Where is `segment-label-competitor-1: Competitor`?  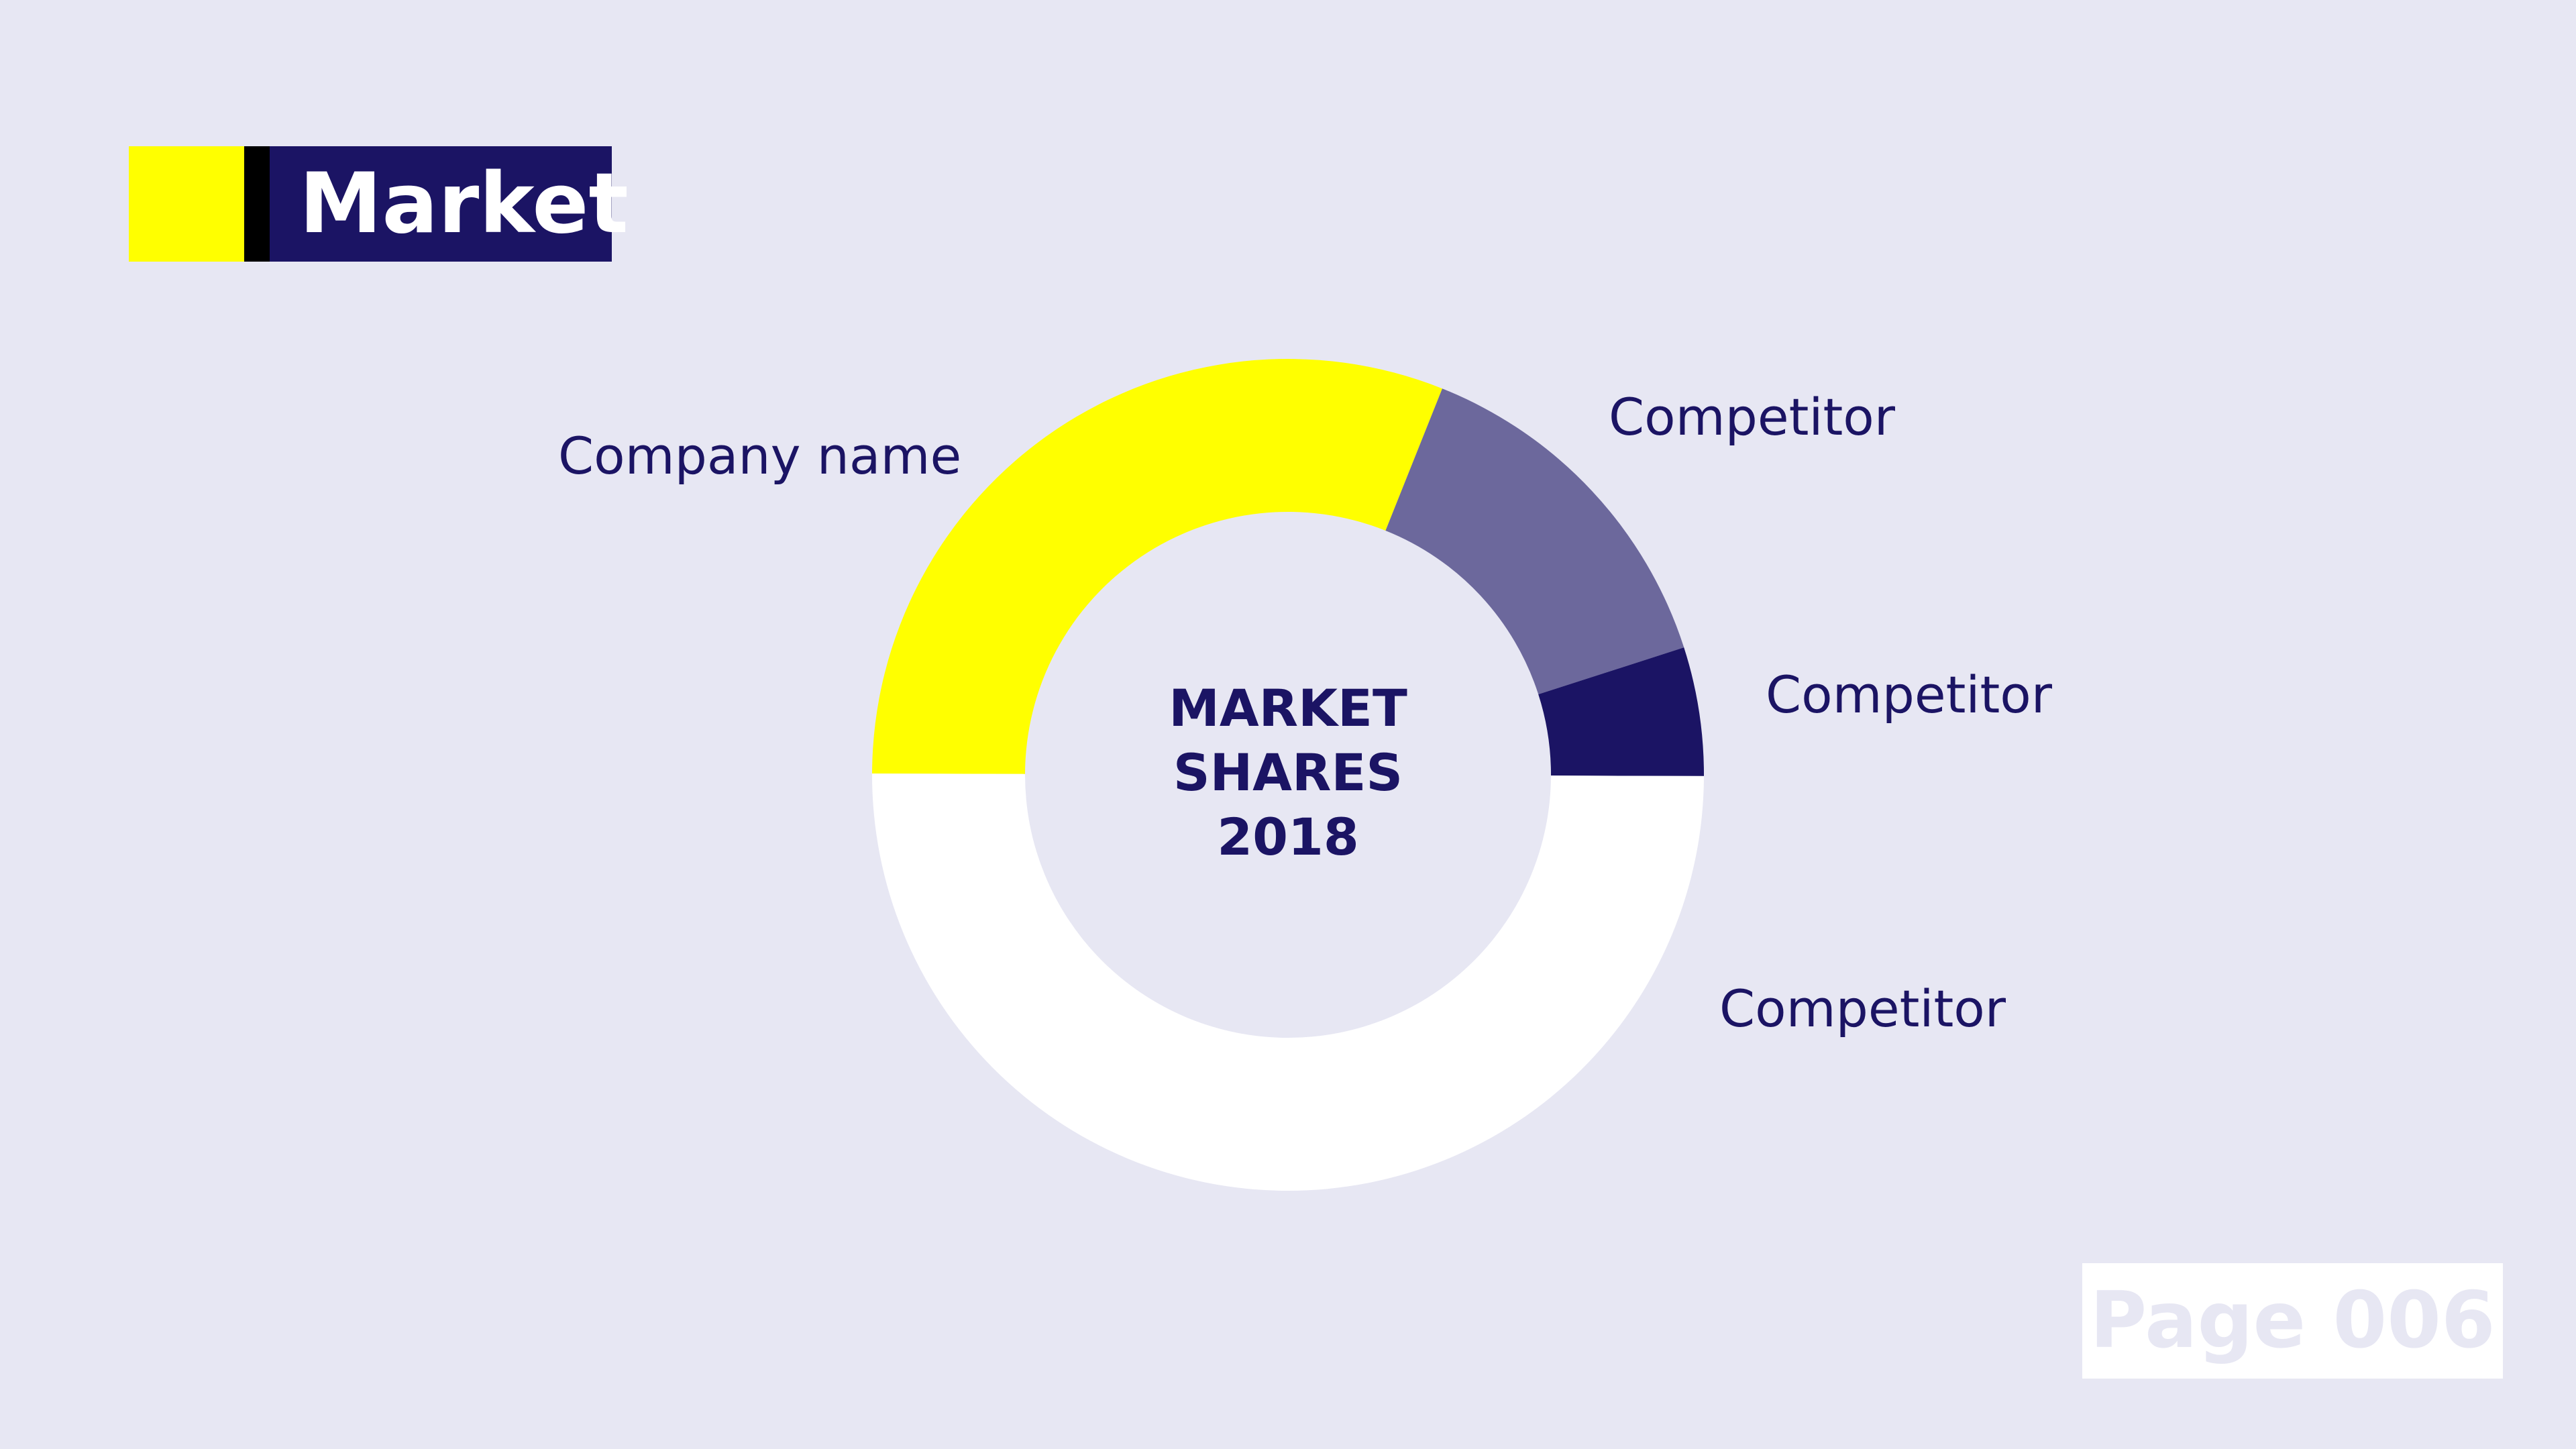 segment-label-competitor-1: Competitor is located at coordinates (1752, 417).